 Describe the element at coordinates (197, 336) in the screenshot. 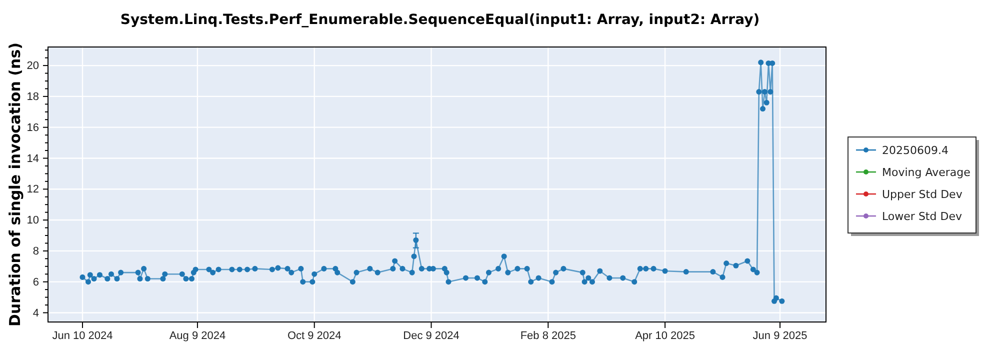

I see `x-tick-label: Aug 9 2024` at that location.